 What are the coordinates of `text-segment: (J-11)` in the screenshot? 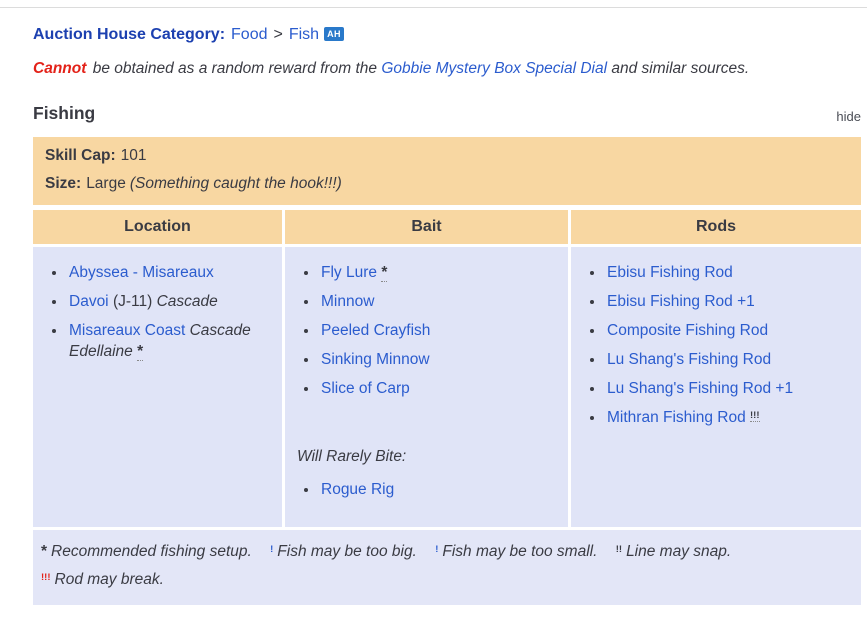 It's located at (132, 301).